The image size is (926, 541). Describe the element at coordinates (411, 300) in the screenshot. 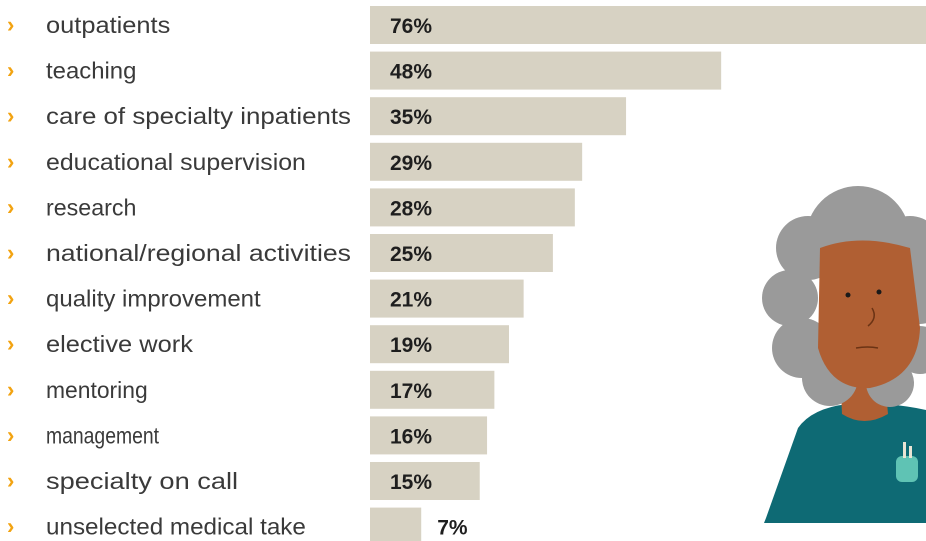

I see `value-label: 21%` at that location.